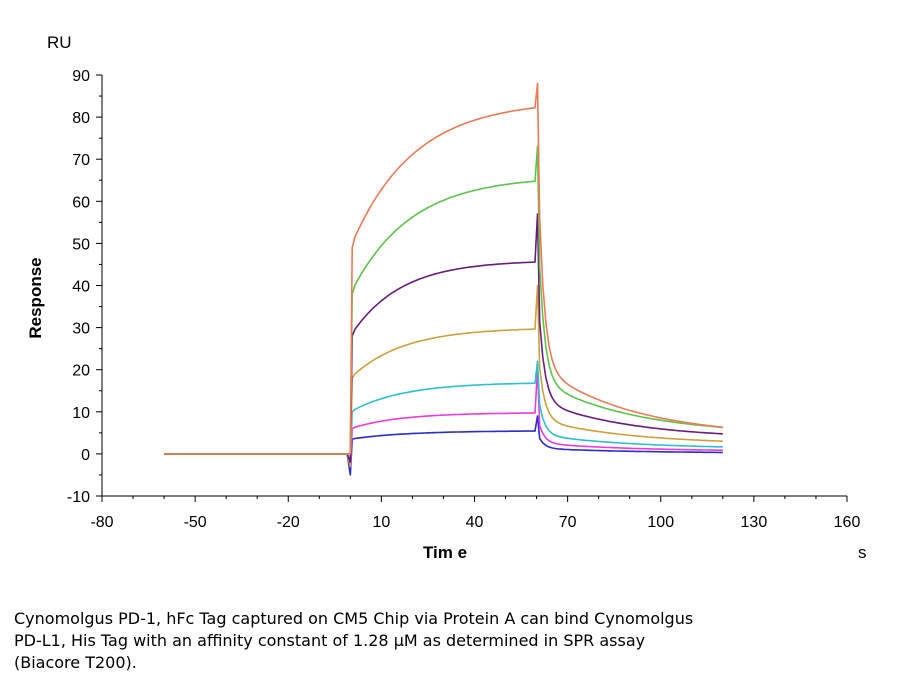 The width and height of the screenshot is (900, 686). I want to click on x-tick-label: 160, so click(847, 522).